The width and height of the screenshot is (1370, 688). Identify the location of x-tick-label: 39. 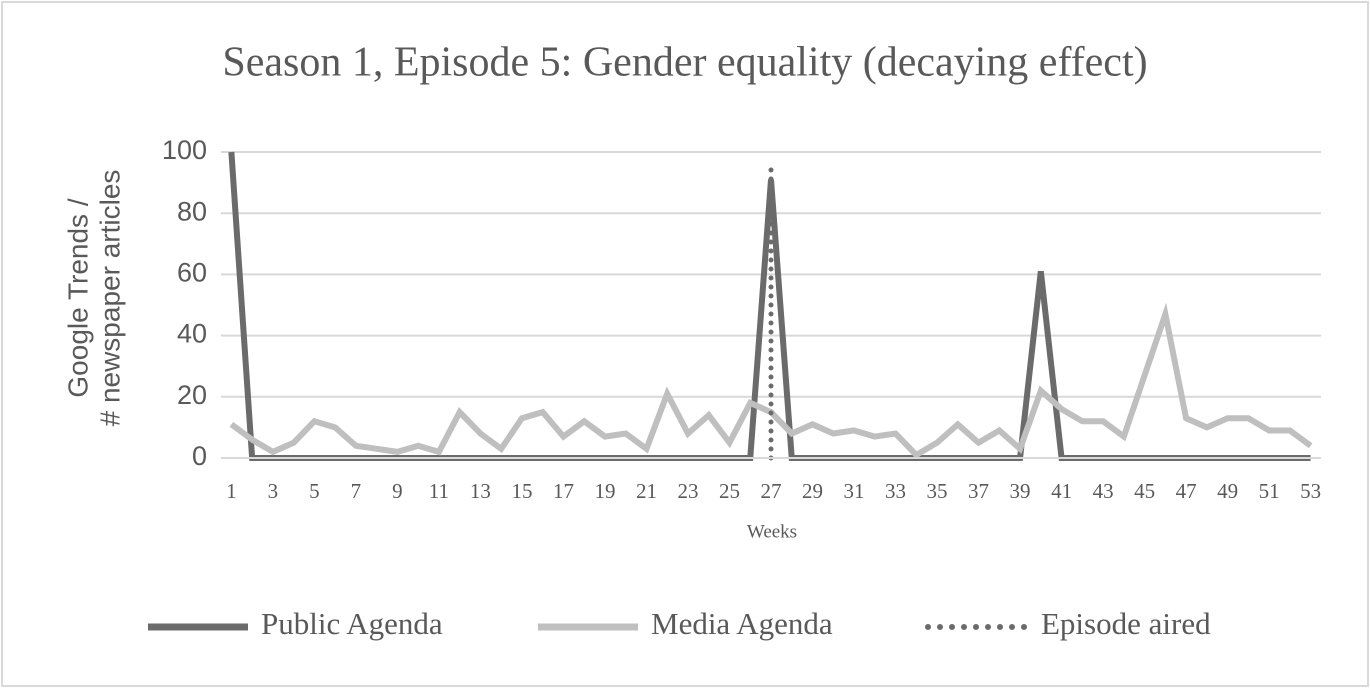
(1020, 491).